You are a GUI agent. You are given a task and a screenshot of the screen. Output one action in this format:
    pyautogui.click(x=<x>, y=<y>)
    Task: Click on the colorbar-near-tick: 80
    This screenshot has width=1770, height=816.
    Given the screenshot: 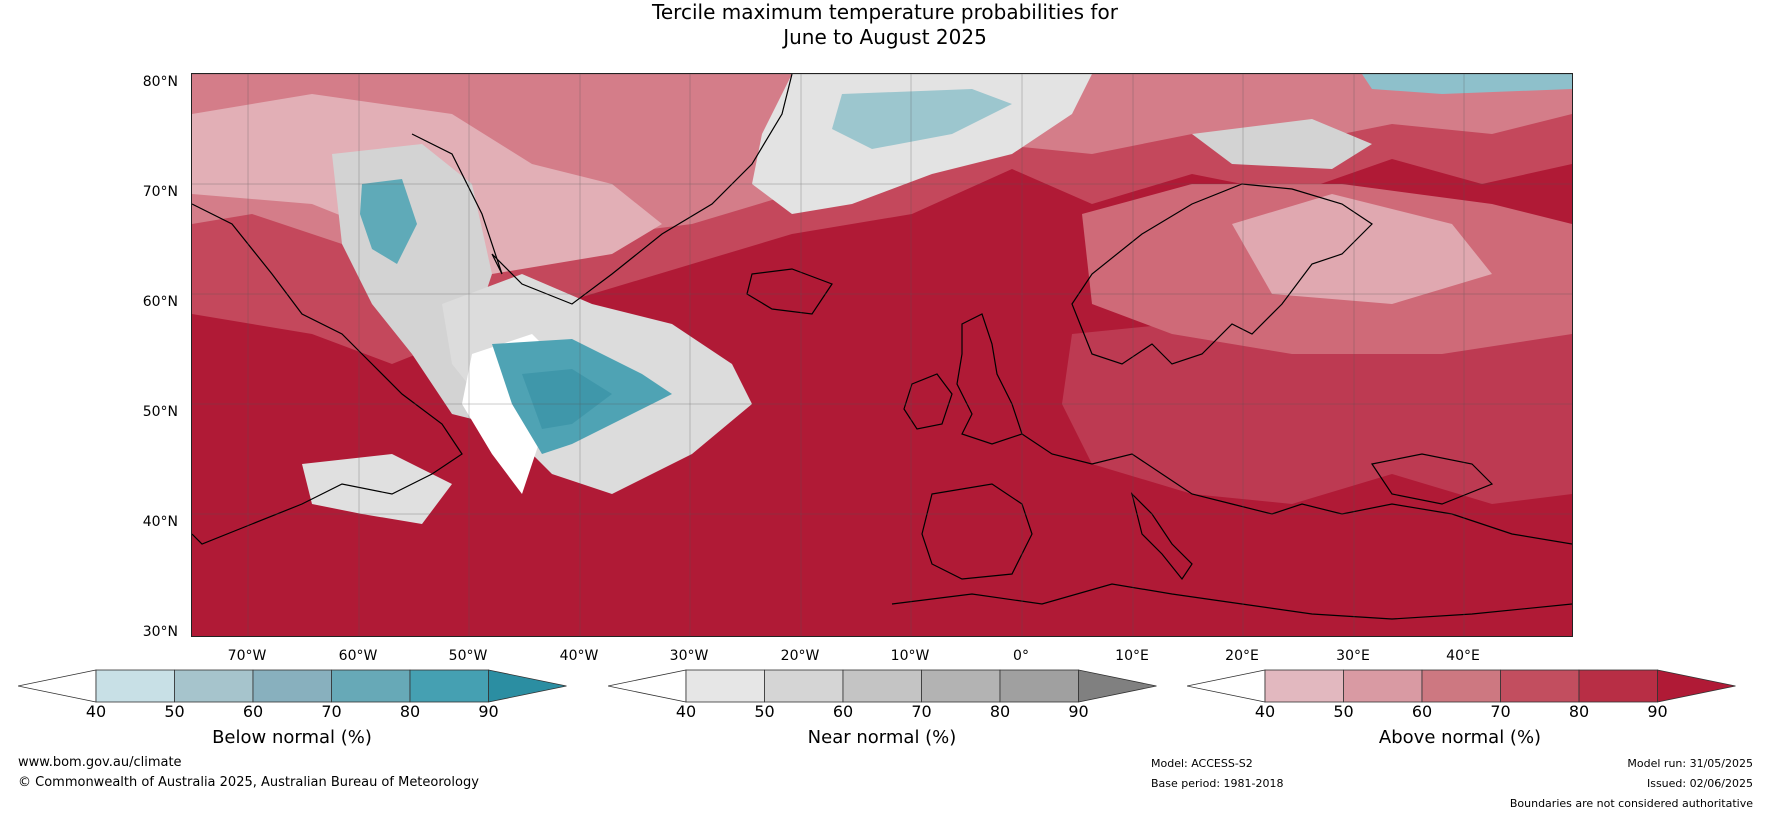 What is the action you would take?
    pyautogui.click(x=1000, y=711)
    